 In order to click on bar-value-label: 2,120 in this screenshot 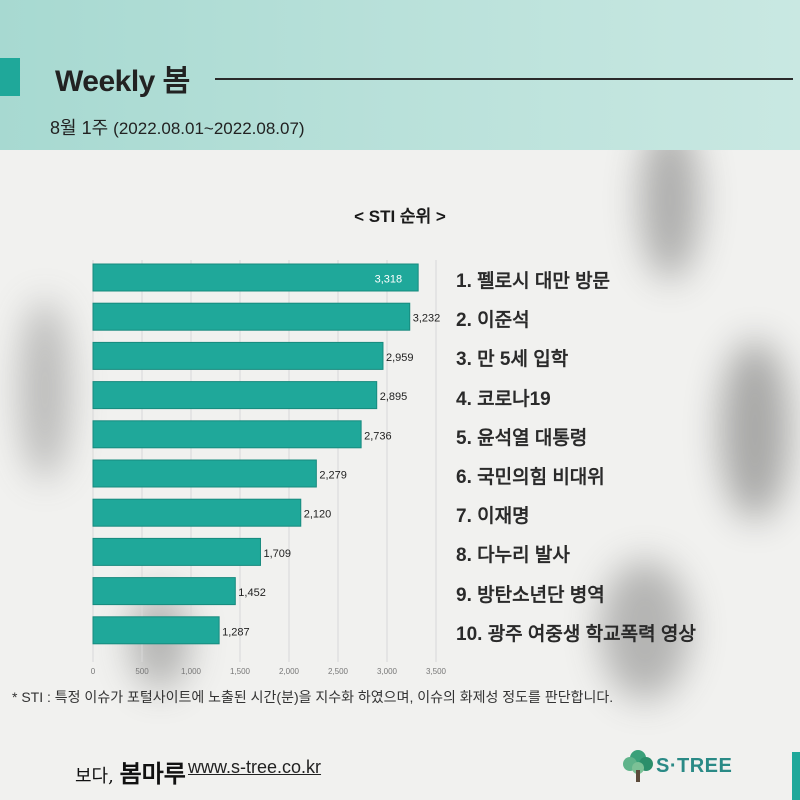, I will do `click(318, 515)`.